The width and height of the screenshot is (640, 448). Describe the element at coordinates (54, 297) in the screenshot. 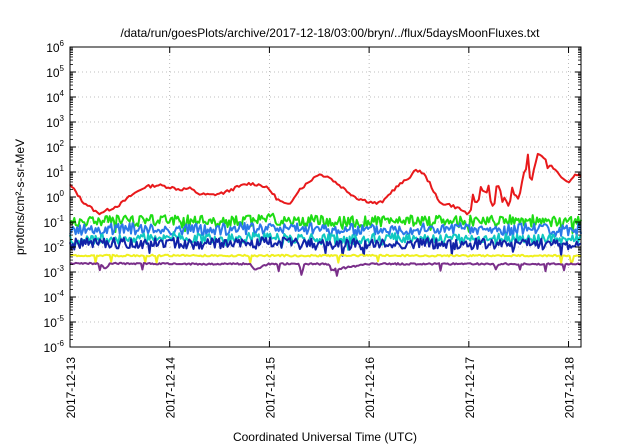

I see `y-tick-label: 10⁻⁴` at that location.